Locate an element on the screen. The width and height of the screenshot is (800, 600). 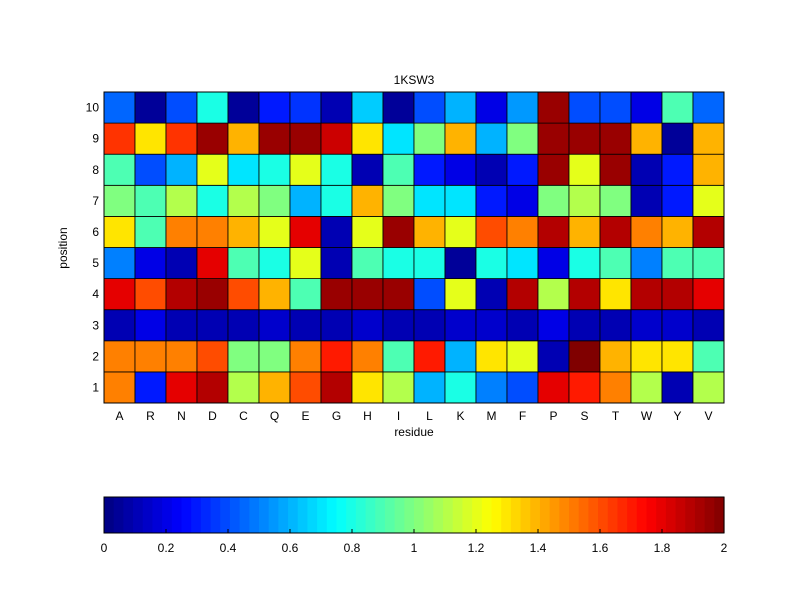
heatmap-cell-2-D is located at coordinates (212, 356).